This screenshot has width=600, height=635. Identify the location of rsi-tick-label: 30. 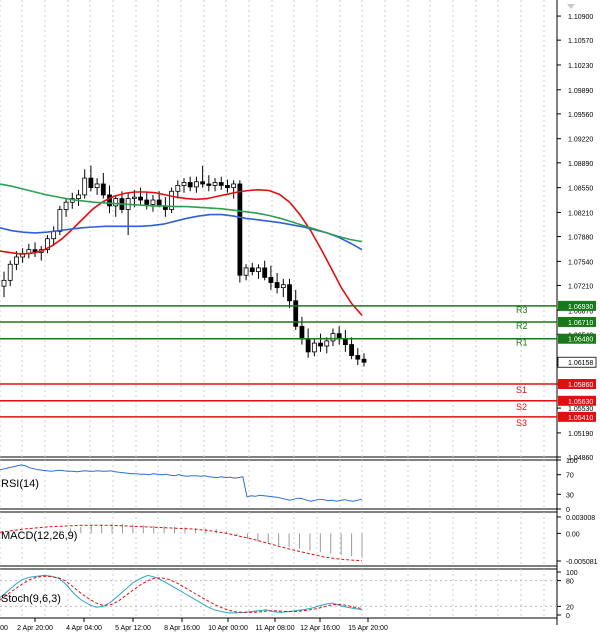
(570, 495).